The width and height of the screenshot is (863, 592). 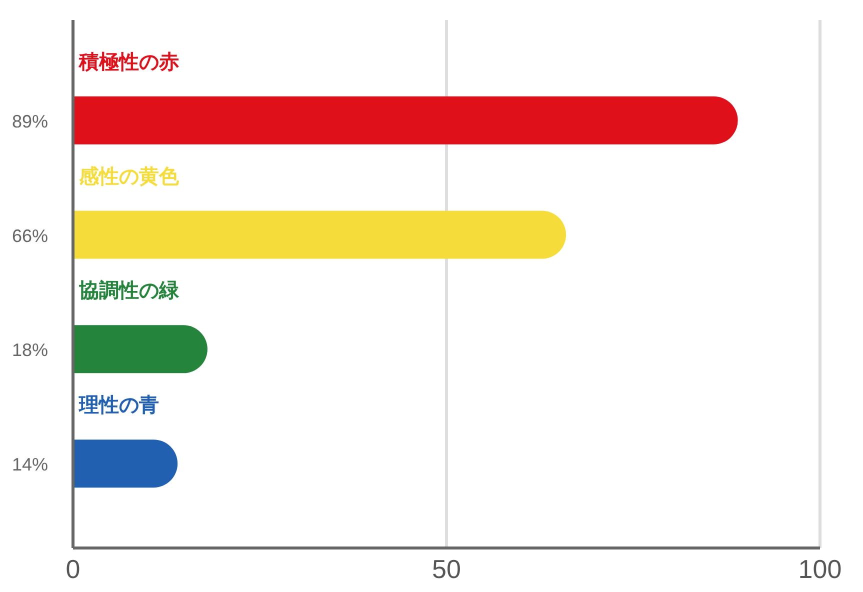 I want to click on x-tick-label: 100, so click(x=820, y=569).